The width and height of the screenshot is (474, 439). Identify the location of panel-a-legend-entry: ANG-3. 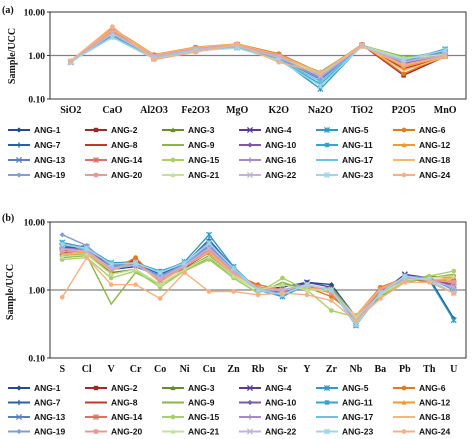
(188, 130).